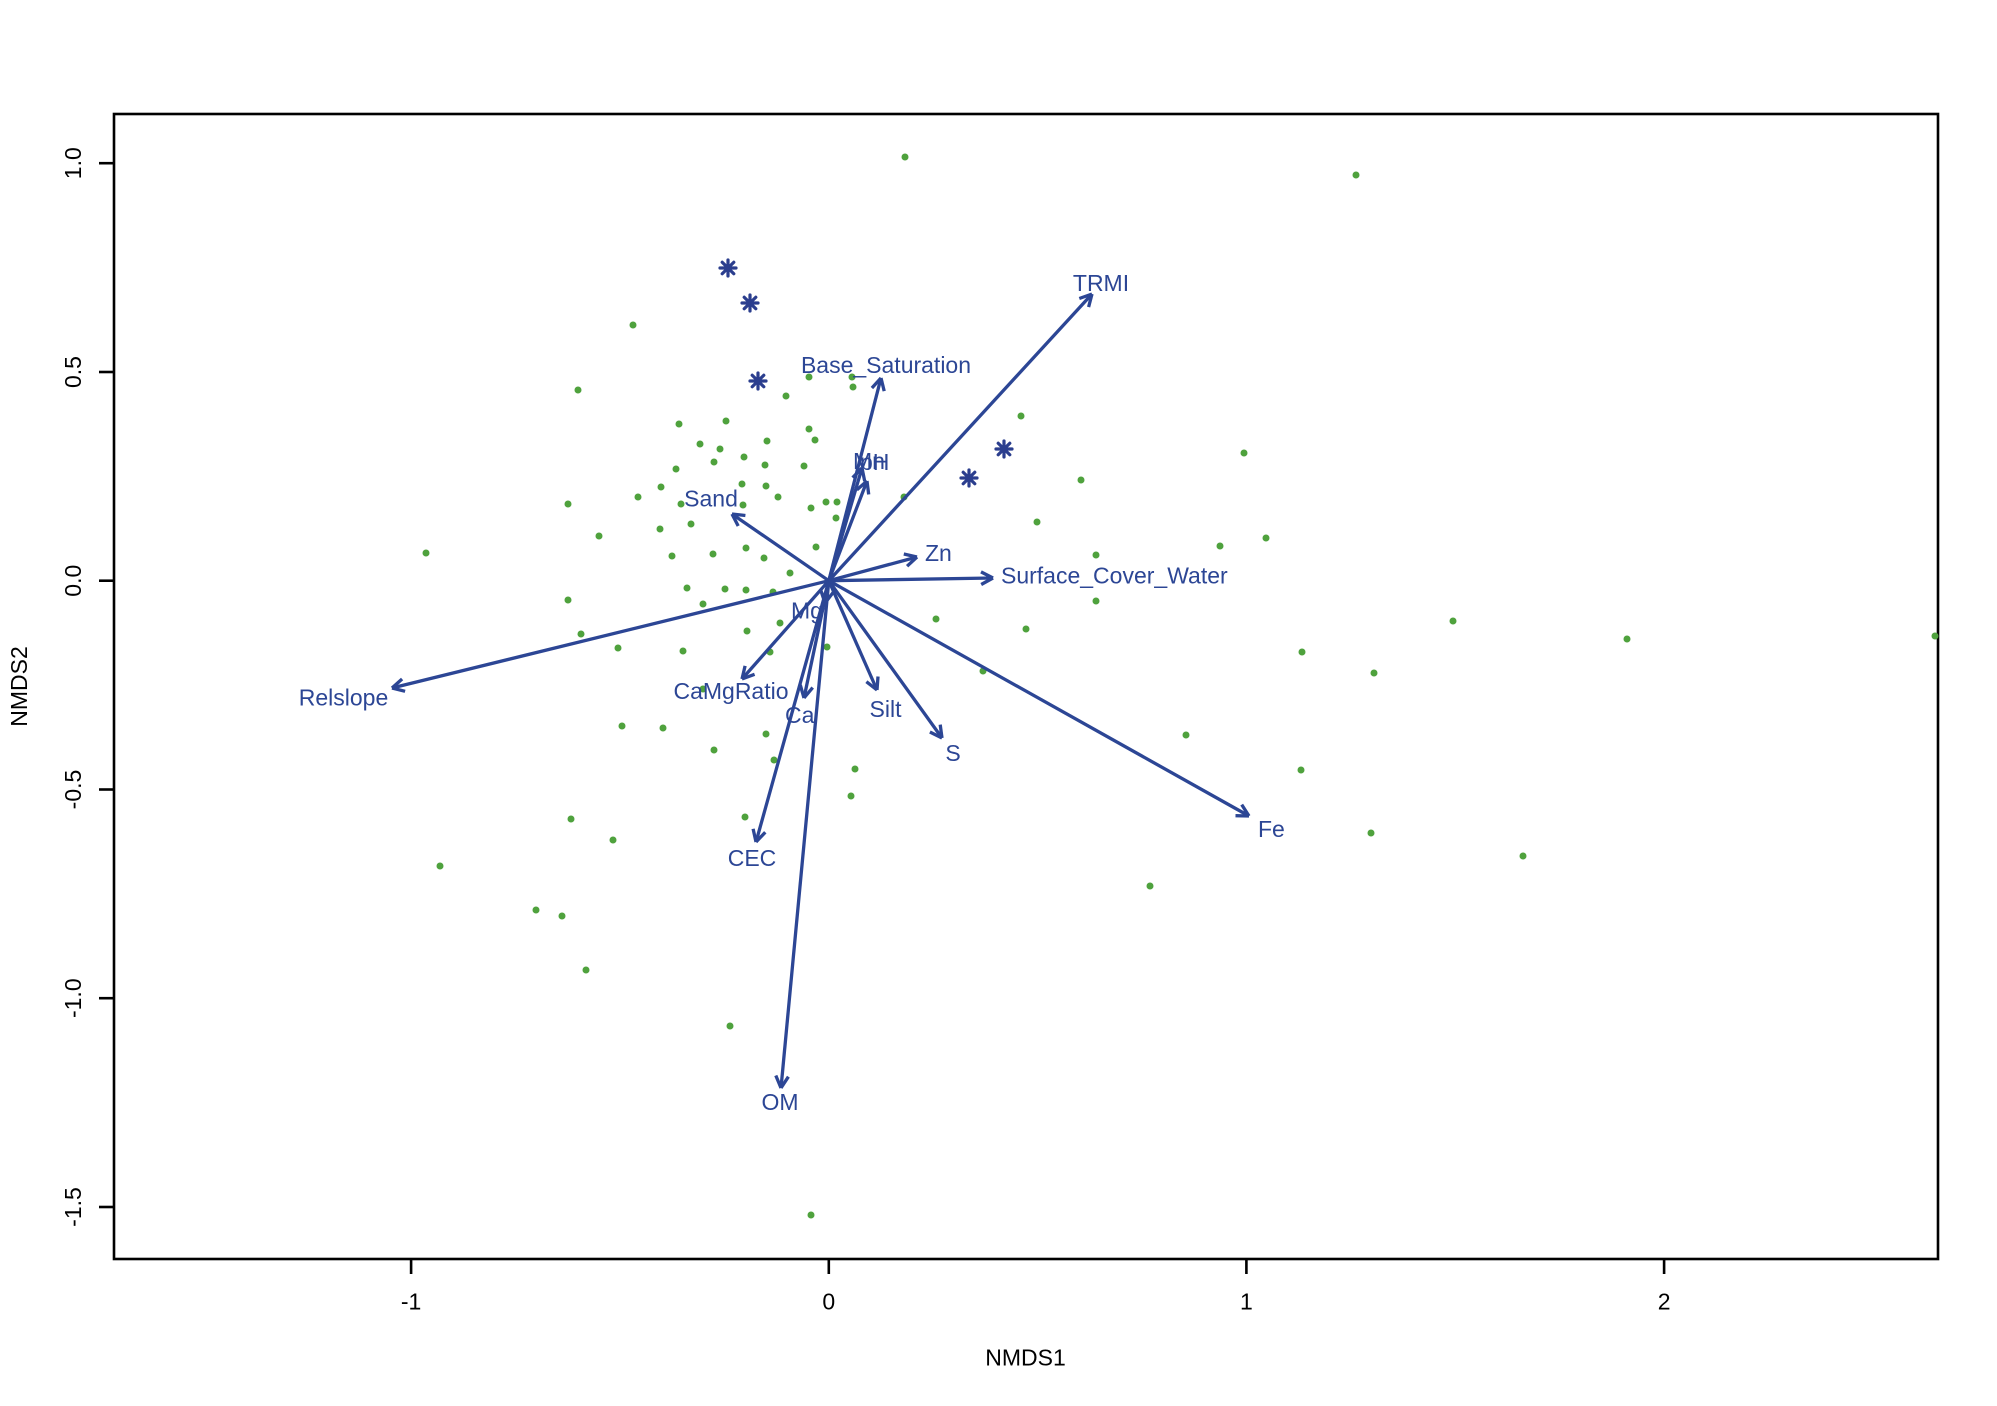 This screenshot has width=1997, height=1406. I want to click on svg-text: 0.5, so click(73, 372).